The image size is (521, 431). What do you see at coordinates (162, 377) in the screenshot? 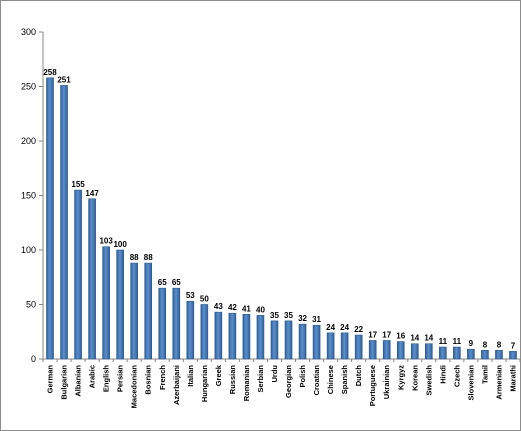
I see `x-tick-label: French` at bounding box center [162, 377].